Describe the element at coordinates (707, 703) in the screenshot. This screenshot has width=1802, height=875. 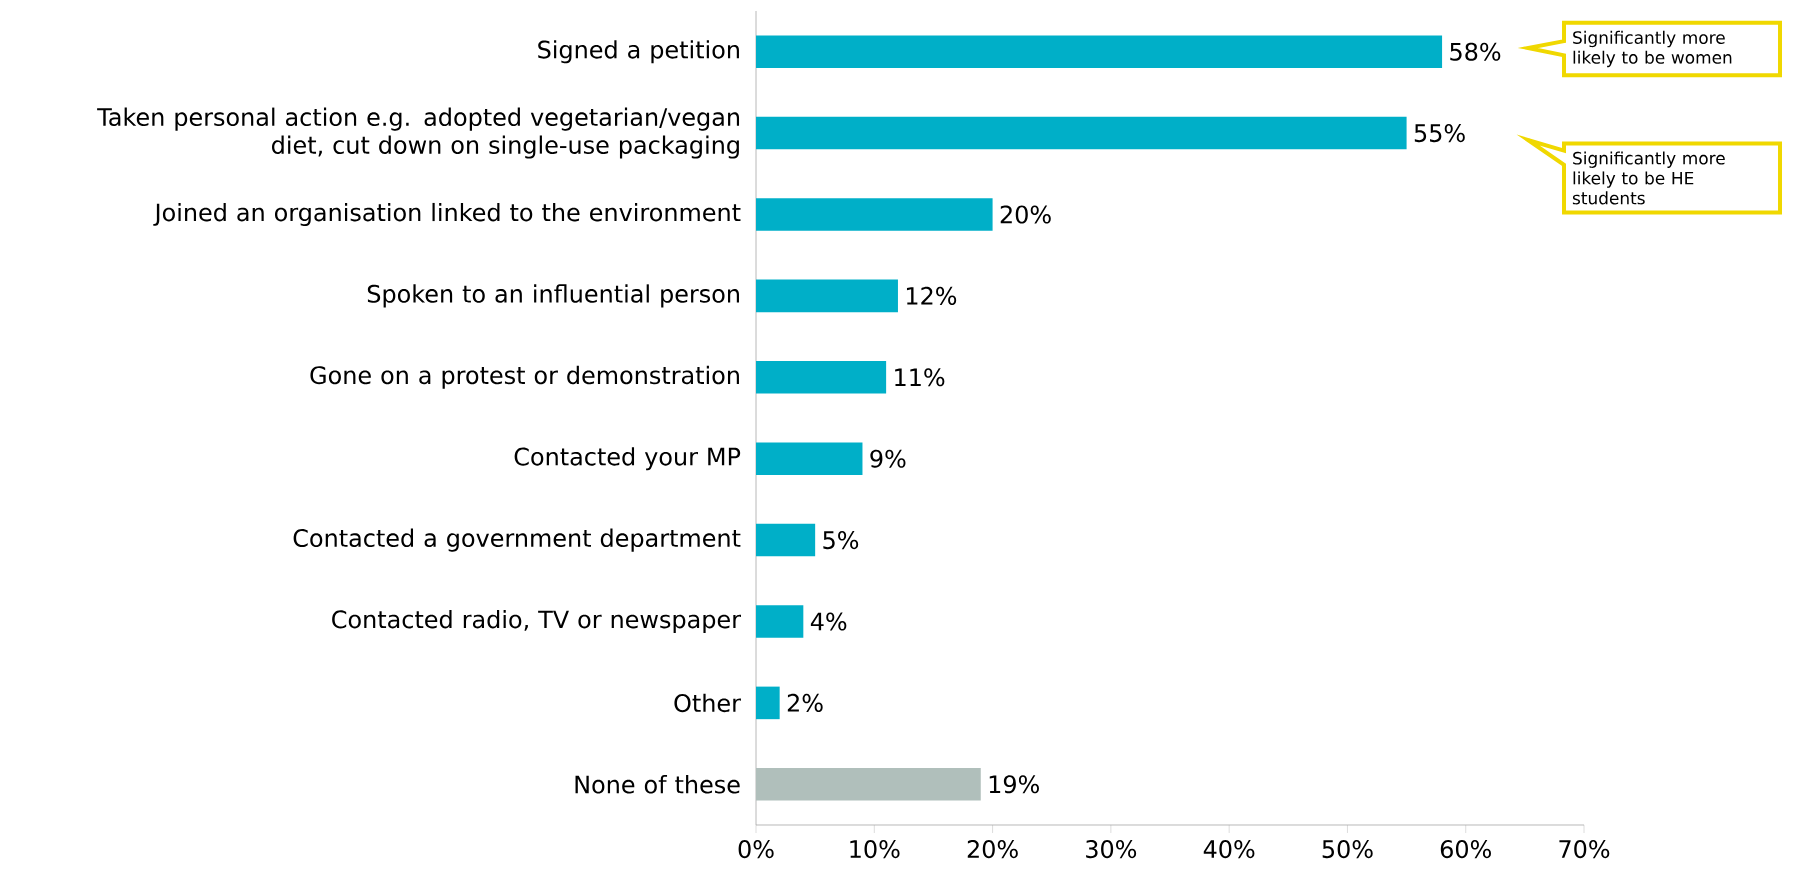
I see `y-tick-label: Other` at that location.